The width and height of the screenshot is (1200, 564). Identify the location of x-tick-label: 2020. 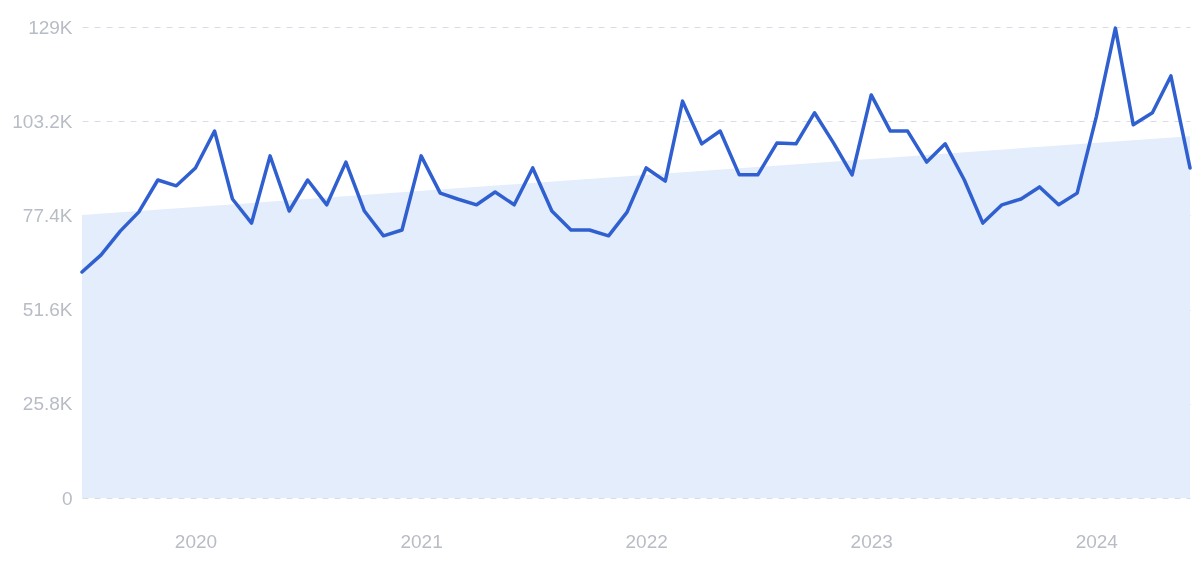
(196, 541).